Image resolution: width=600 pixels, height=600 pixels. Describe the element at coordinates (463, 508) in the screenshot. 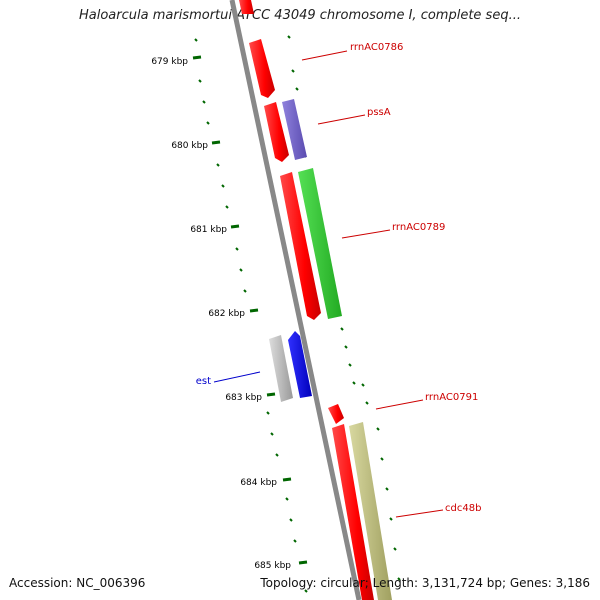

I see `label-cdc48b: cdc48b` at that location.